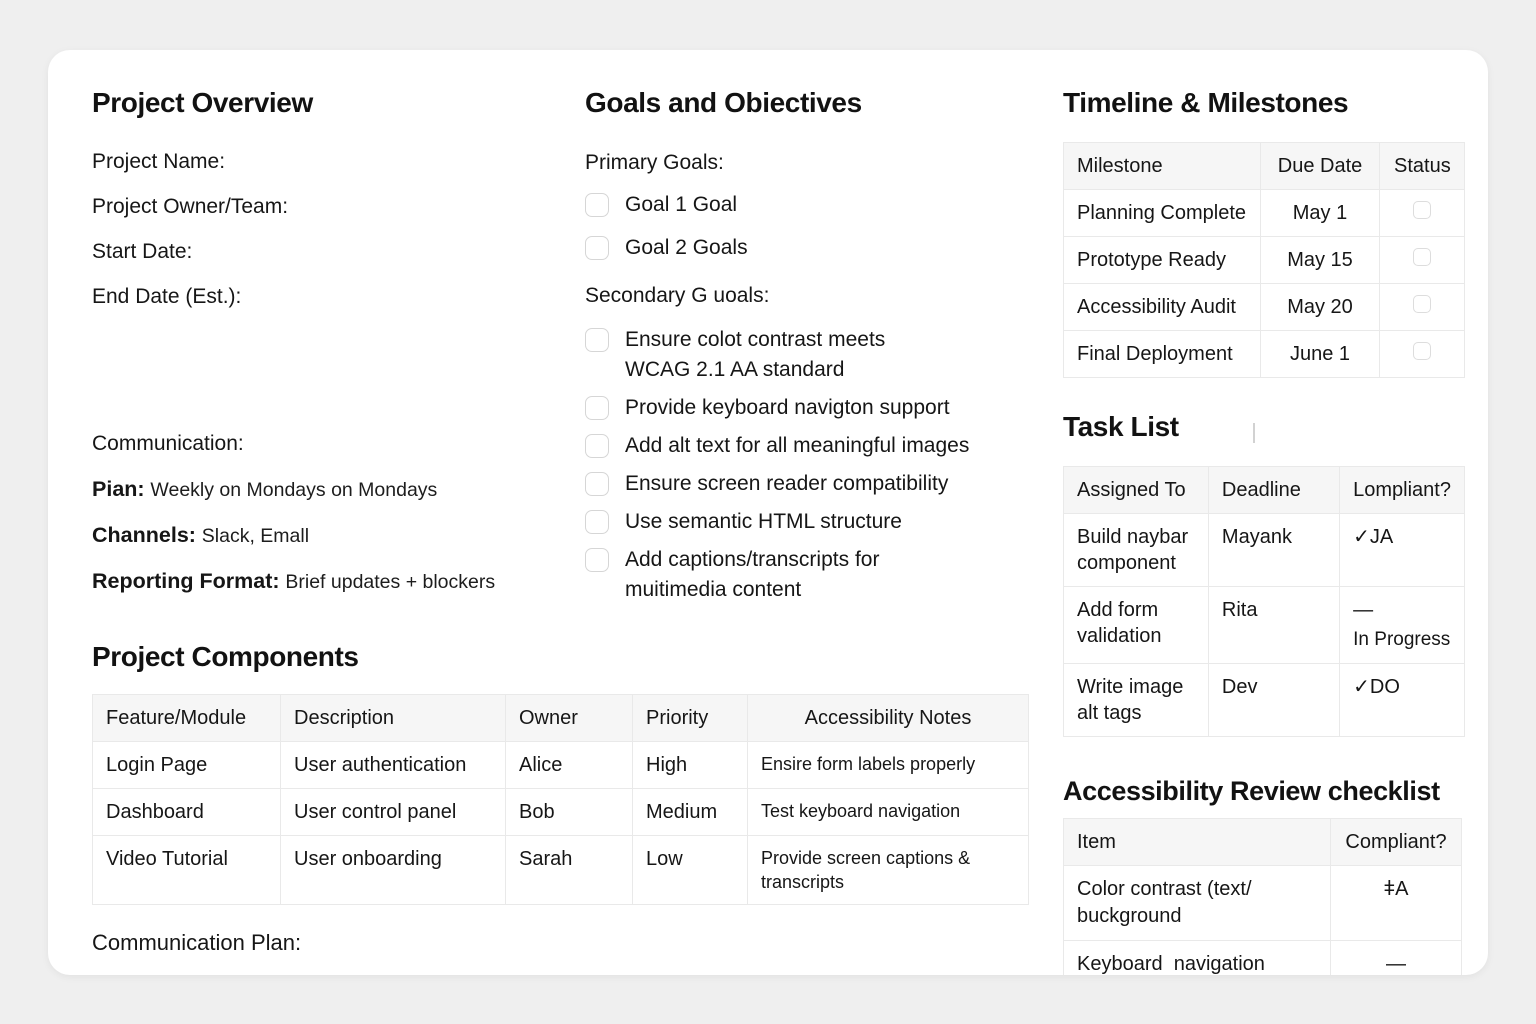 The height and width of the screenshot is (1024, 1536). Describe the element at coordinates (1264, 625) in the screenshot. I see `table-row: Add form validation Rita — In Progress` at that location.